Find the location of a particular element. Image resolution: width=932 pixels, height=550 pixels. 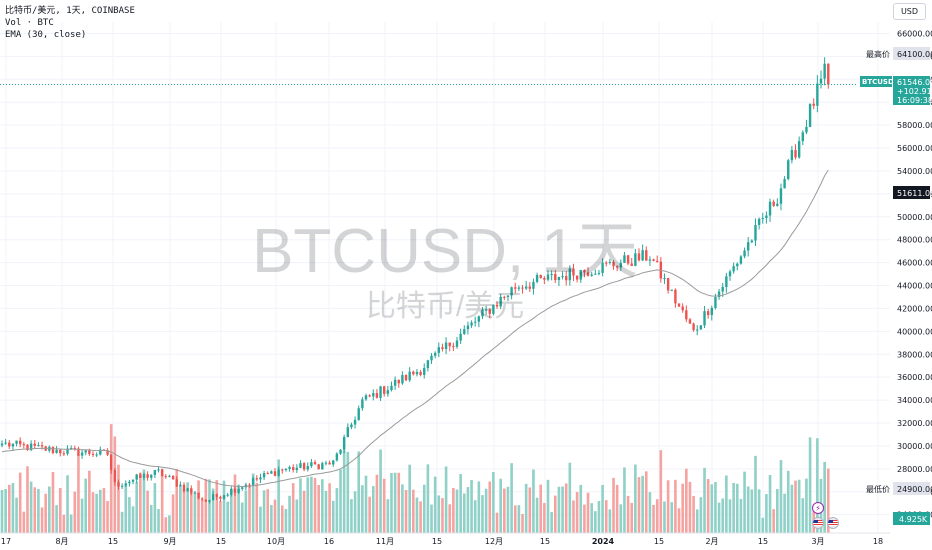

last-price-value: 61546.00 is located at coordinates (914, 82).